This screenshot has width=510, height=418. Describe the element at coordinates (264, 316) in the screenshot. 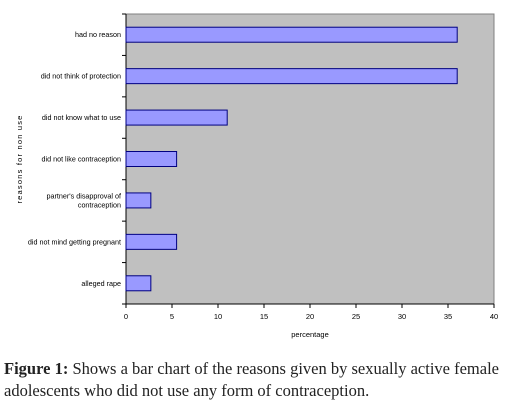

I see `x-tick-label: 15` at that location.